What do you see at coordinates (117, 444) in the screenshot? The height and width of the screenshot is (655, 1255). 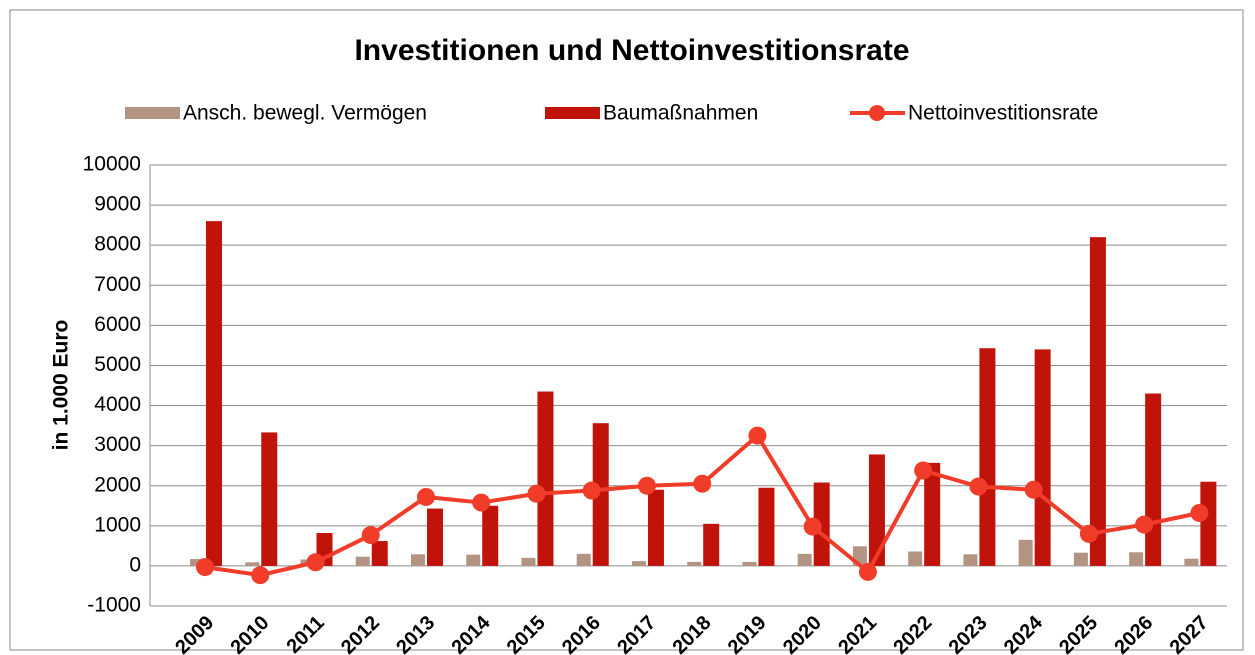 I see `y-tick-label: 3000` at bounding box center [117, 444].